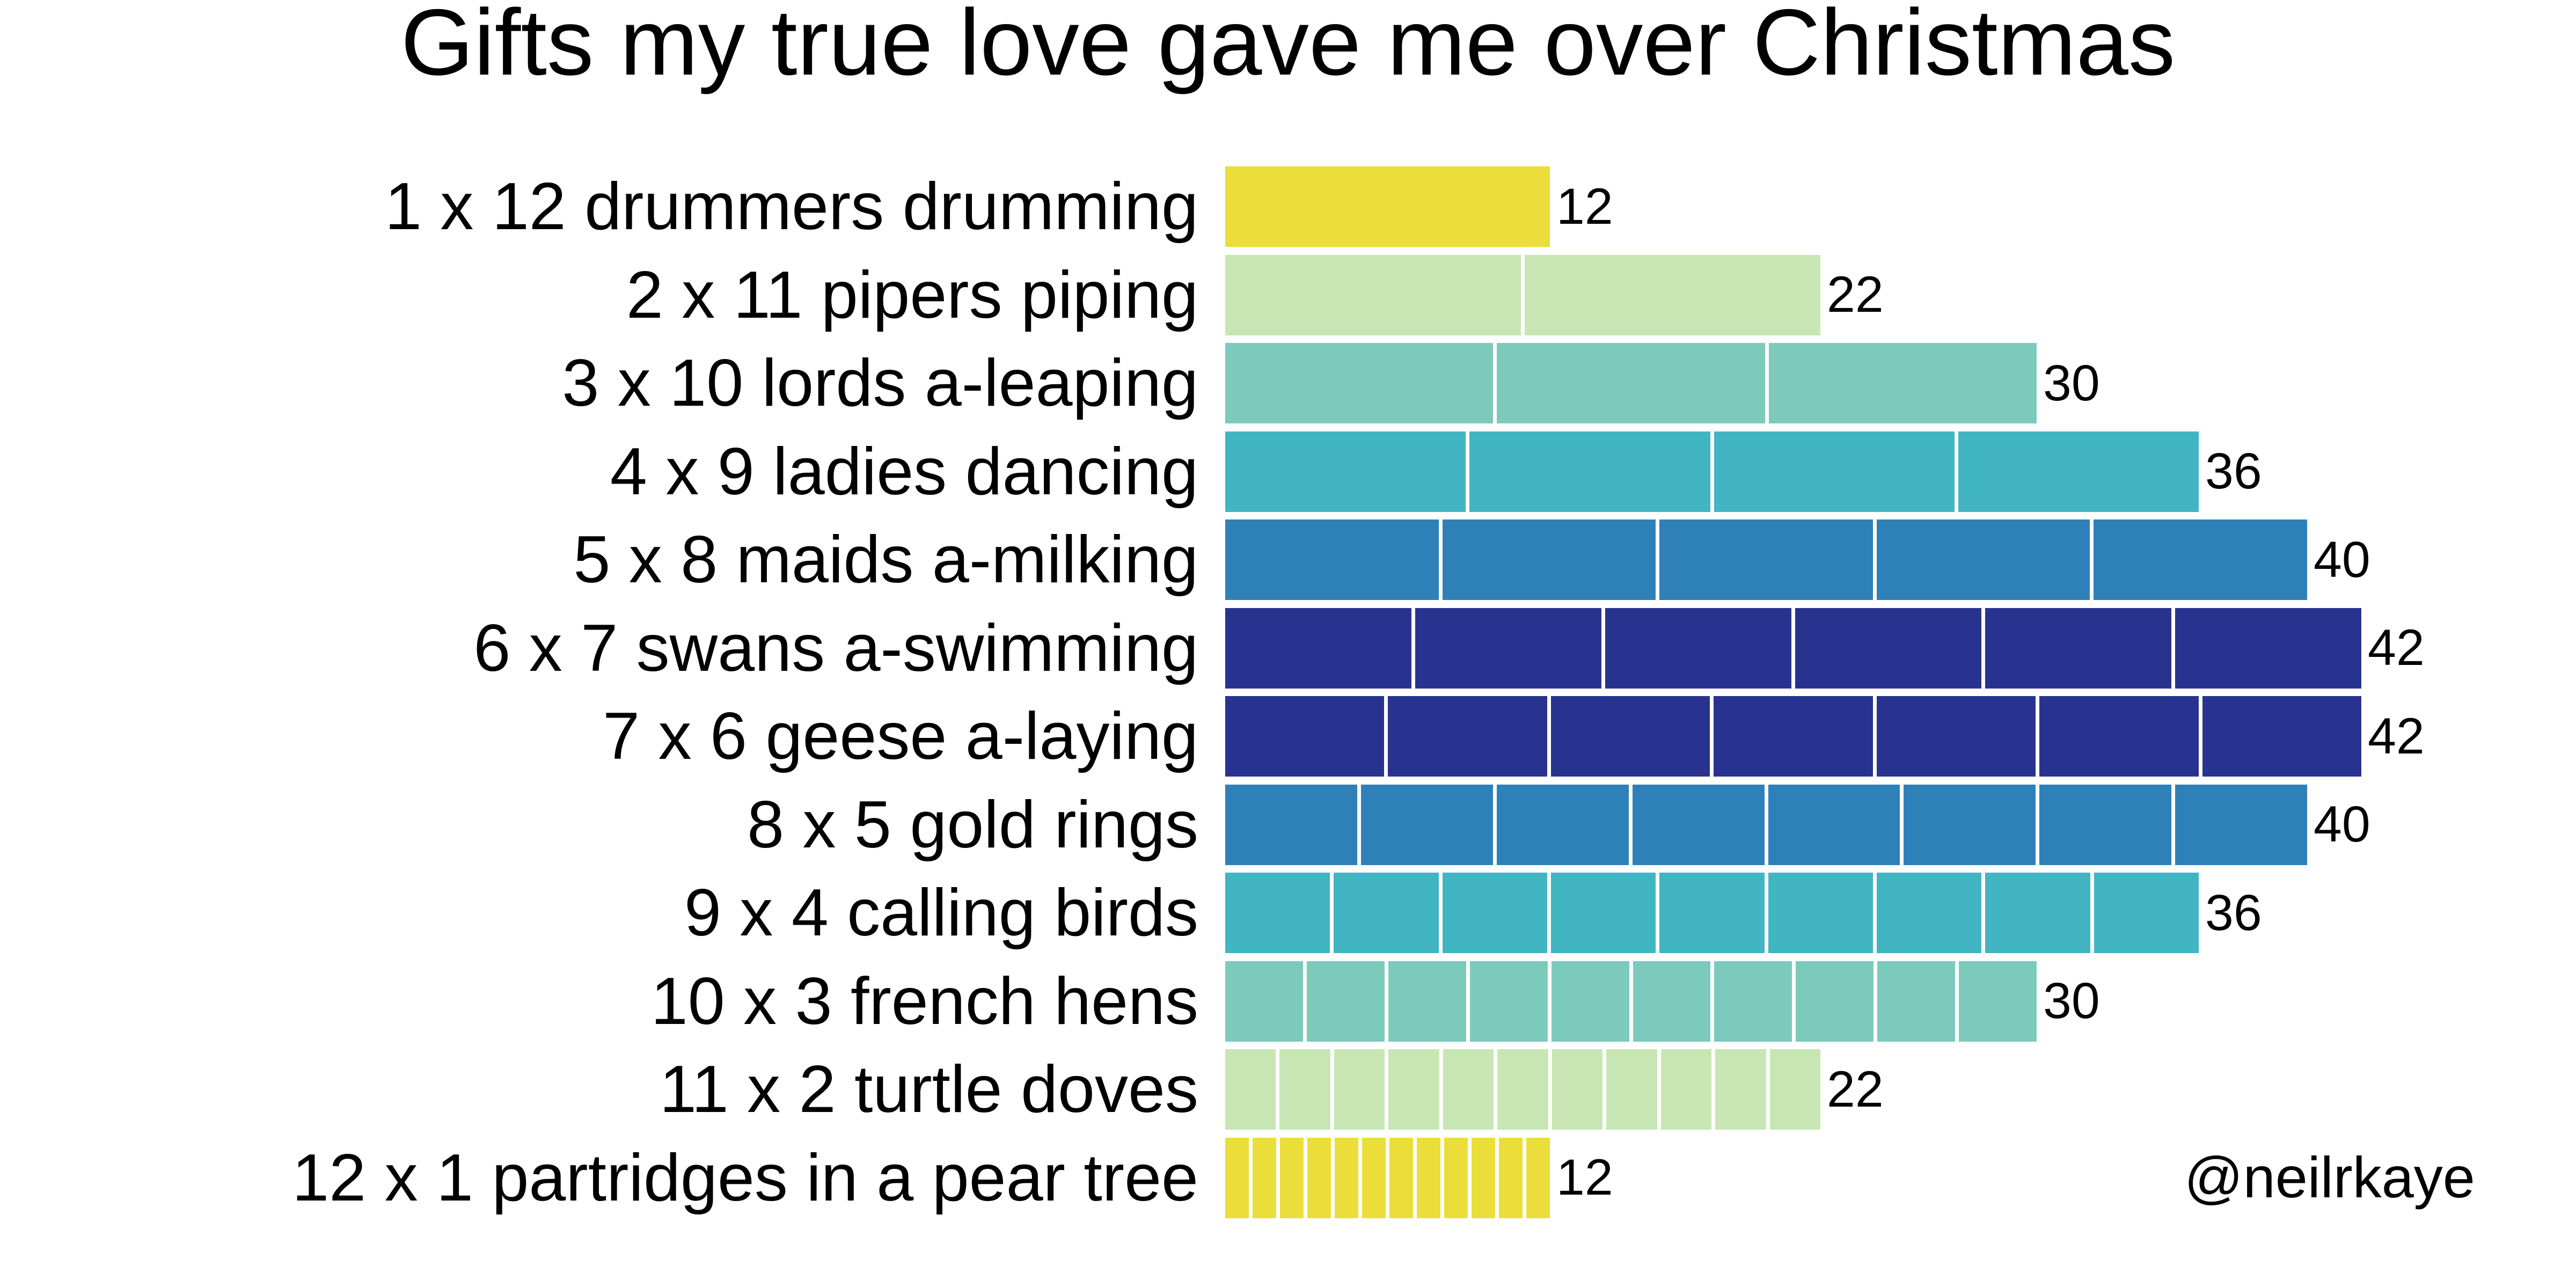 The width and height of the screenshot is (2576, 1288). Describe the element at coordinates (1212, 648) in the screenshot. I see `chart-row: 6 x 7 swans a-swimming 42` at that location.